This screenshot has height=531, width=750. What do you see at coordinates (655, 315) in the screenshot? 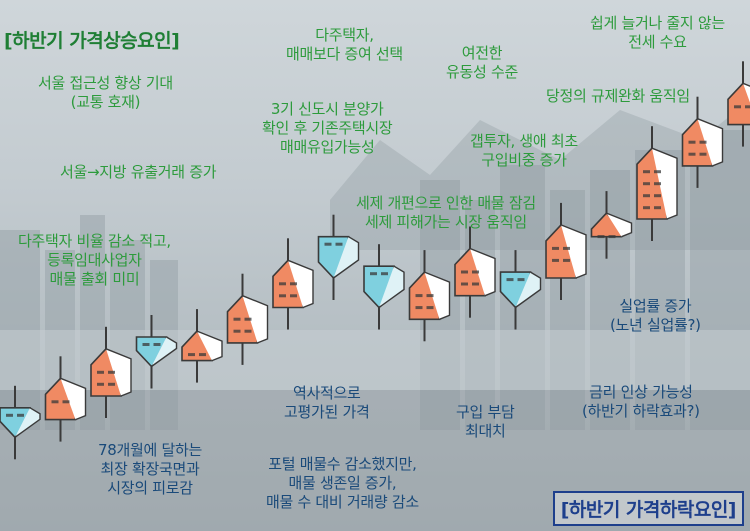
I see `fall-factor-unemployment: 실업률 증가 (노년 실업률?)` at bounding box center [655, 315].